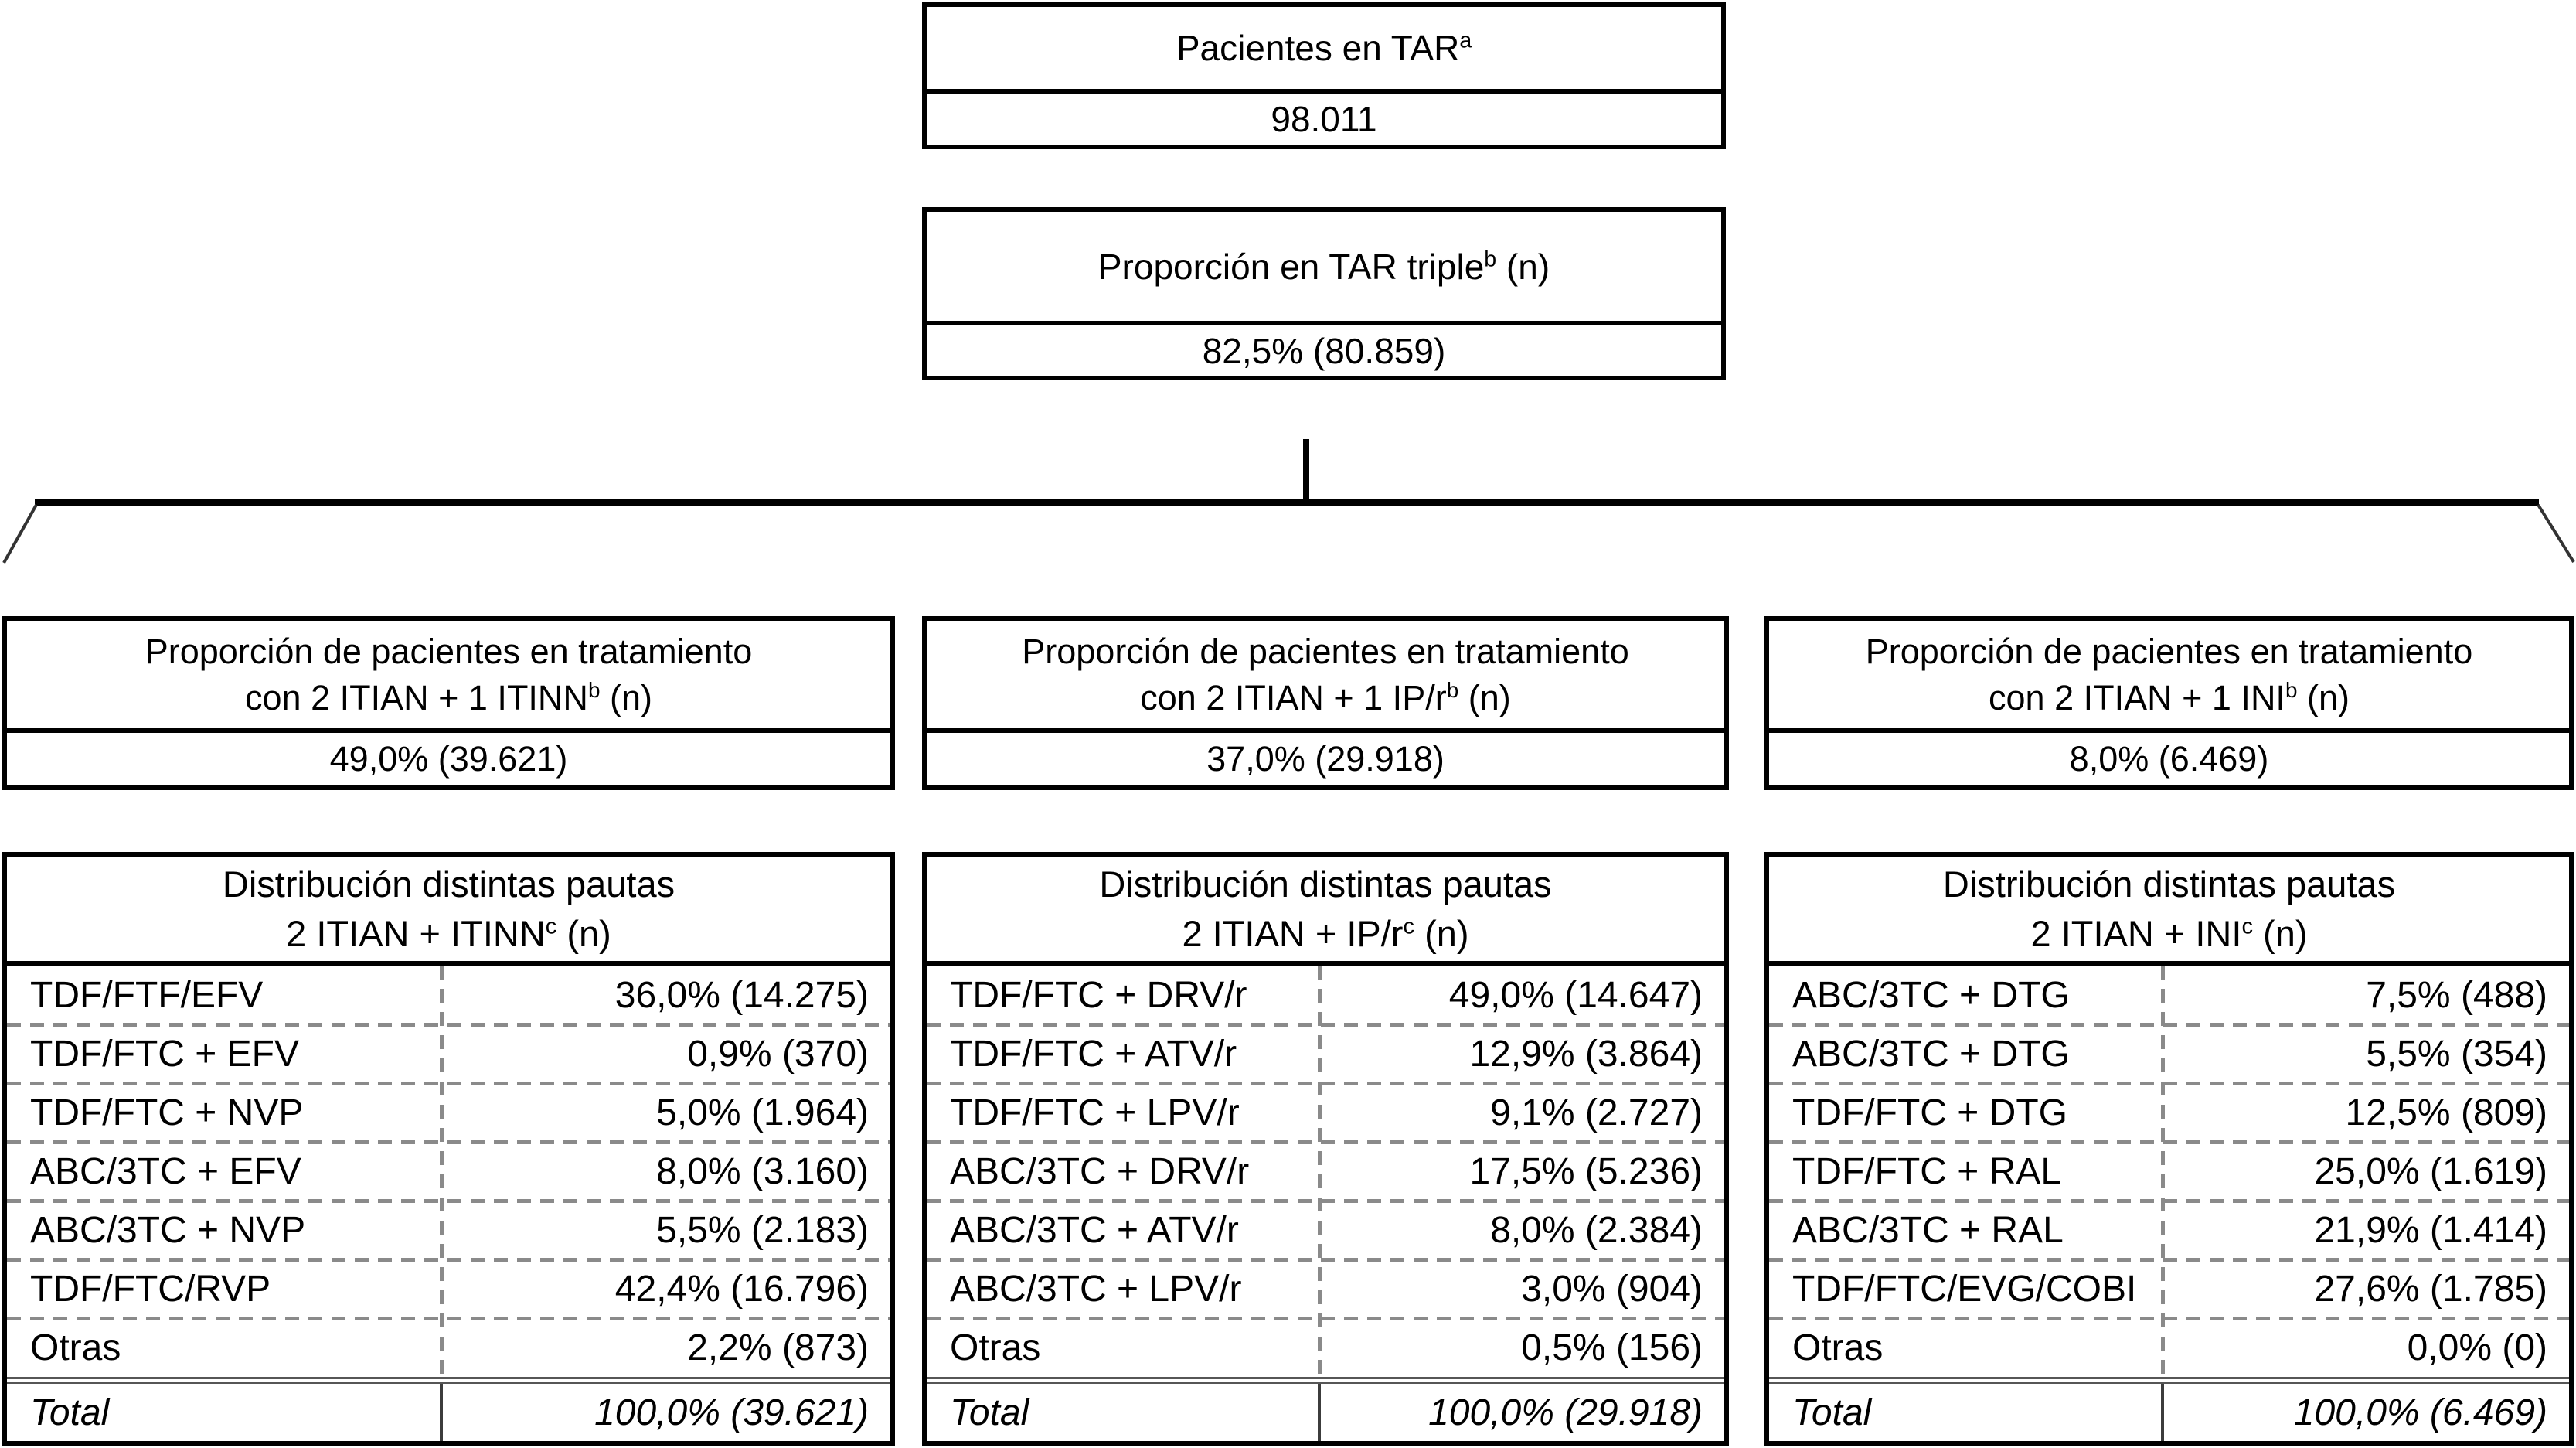 The width and height of the screenshot is (2576, 1448). What do you see at coordinates (778, 1347) in the screenshot?
I see `regimen-share-value: 2,2% (873)` at bounding box center [778, 1347].